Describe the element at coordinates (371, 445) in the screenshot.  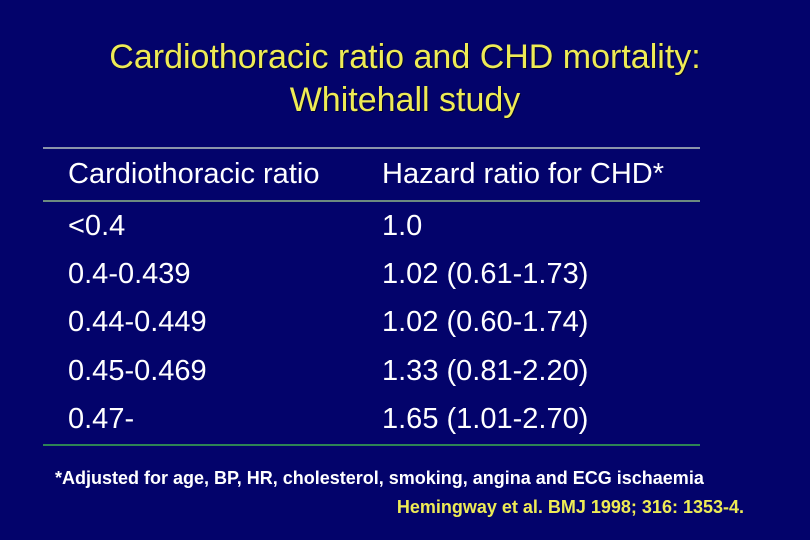
I see `table-rule-bottom` at that location.